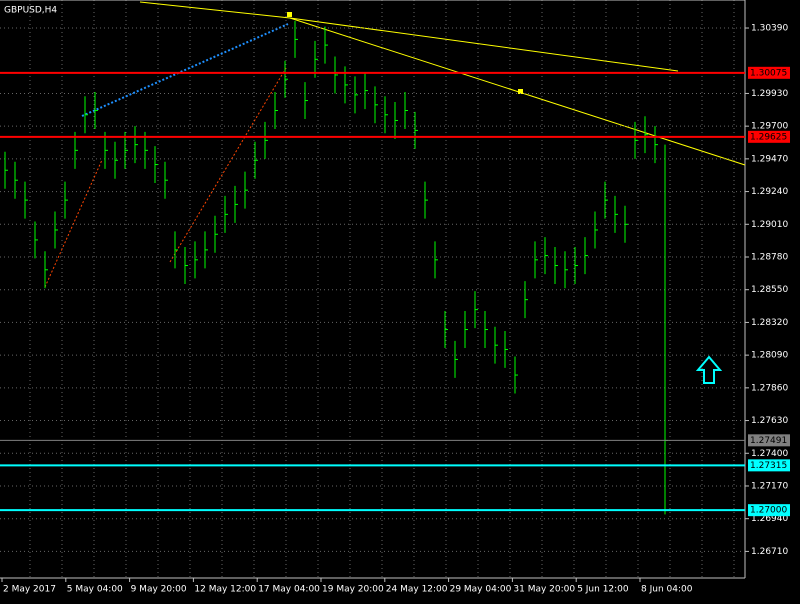  I want to click on level-label: 1.27315, so click(768, 466).